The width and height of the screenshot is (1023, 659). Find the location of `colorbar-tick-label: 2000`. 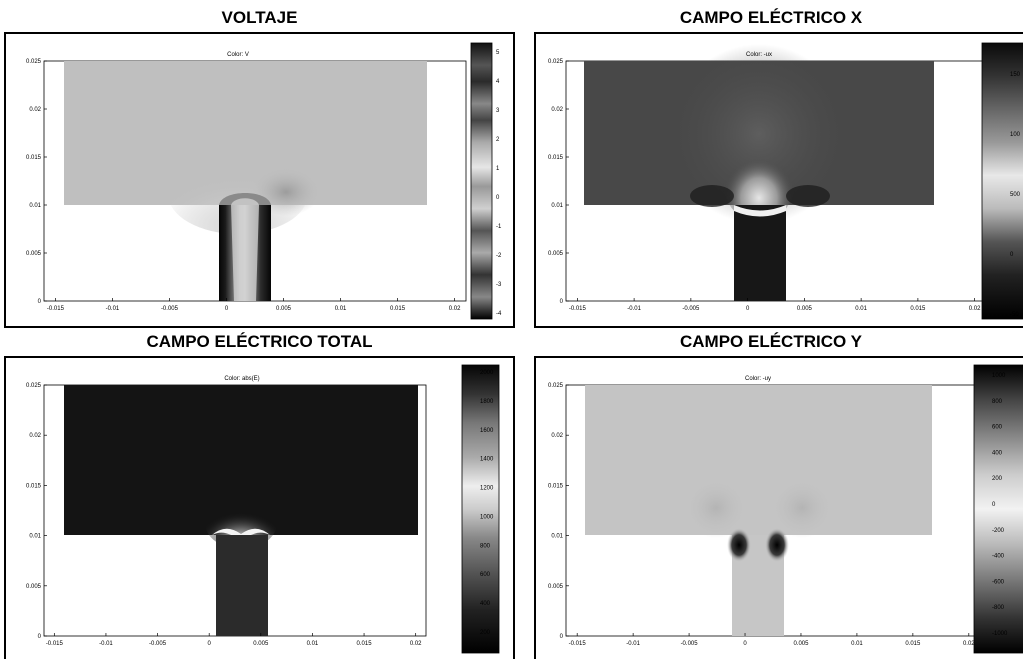

colorbar-tick-label: 2000 is located at coordinates (487, 373).